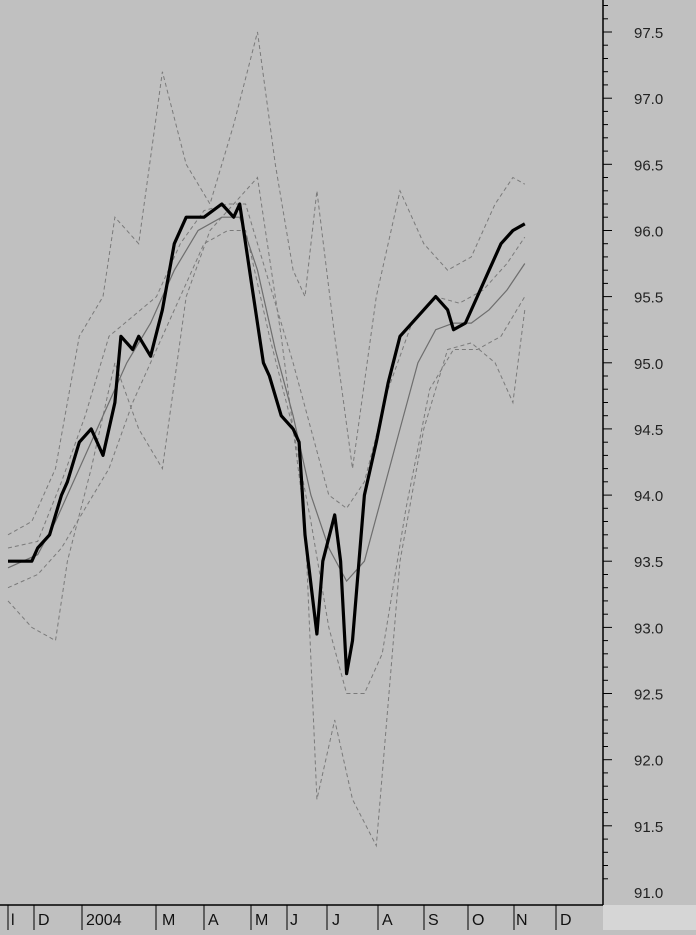  What do you see at coordinates (648, 827) in the screenshot?
I see `y-tick-label: 91.5` at bounding box center [648, 827].